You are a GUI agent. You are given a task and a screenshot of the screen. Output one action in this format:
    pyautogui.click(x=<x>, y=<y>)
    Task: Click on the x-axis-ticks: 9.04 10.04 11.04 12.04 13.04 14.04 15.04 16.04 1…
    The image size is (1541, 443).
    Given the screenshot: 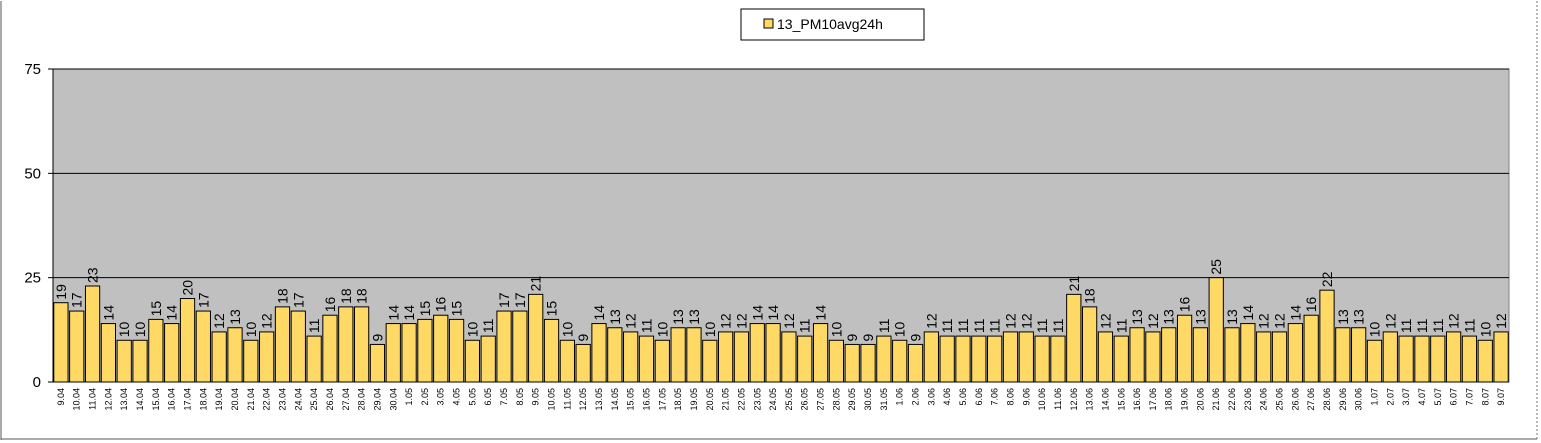 What is the action you would take?
    pyautogui.click(x=781, y=399)
    